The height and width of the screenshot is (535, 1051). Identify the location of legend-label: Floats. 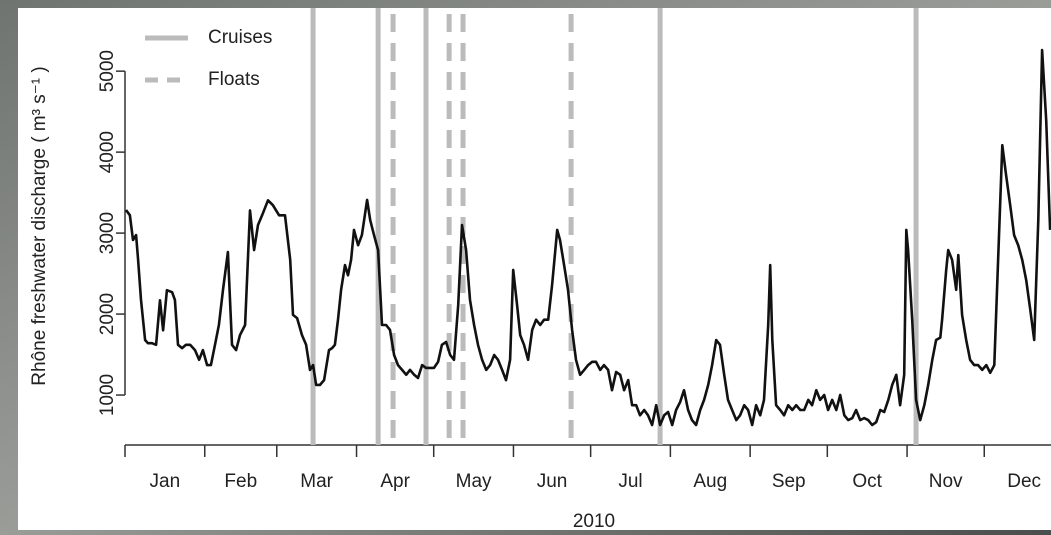
(234, 79).